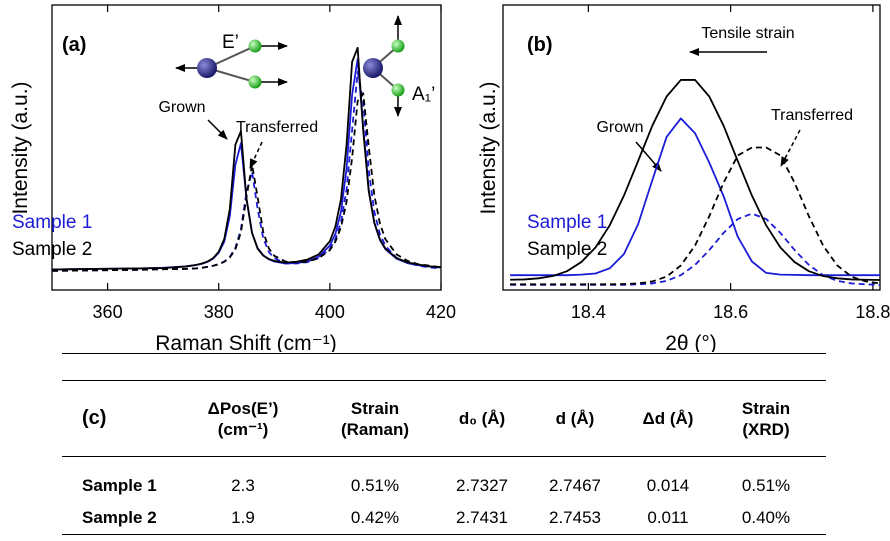  Describe the element at coordinates (94, 418) in the screenshot. I see `table-label: (c)` at that location.